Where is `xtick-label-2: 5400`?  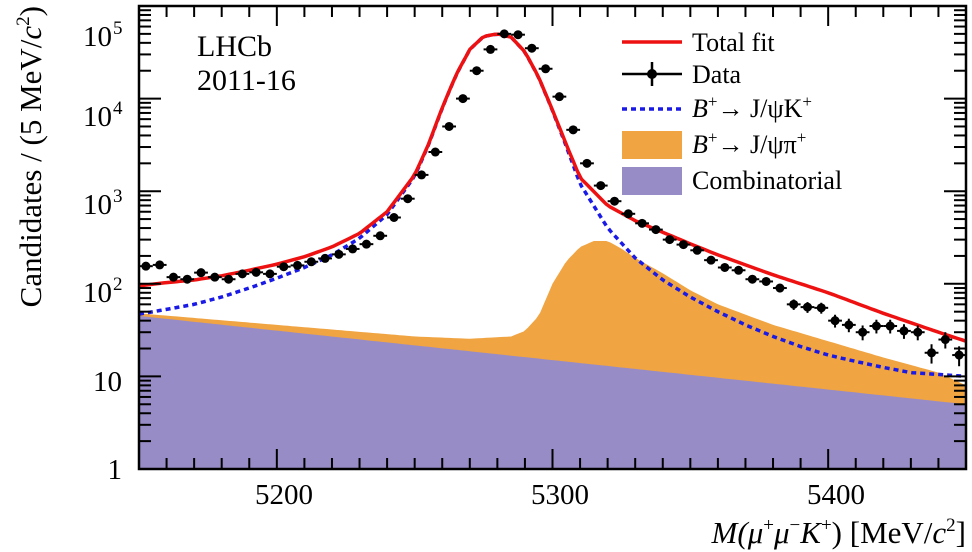 xtick-label-2: 5400 is located at coordinates (836, 495).